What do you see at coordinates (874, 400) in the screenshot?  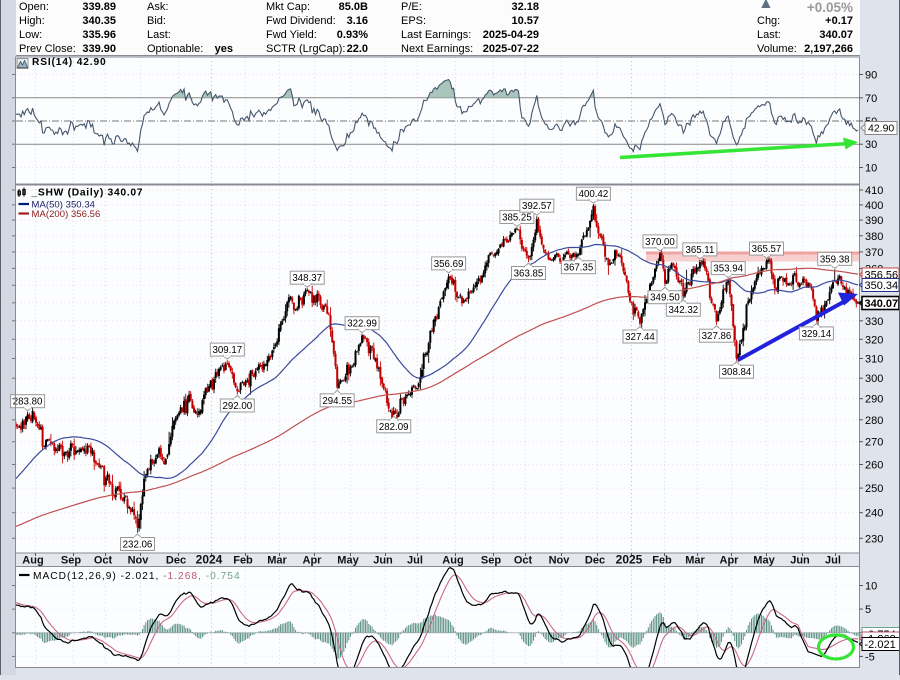 I see `svg-text: 290` at bounding box center [874, 400].